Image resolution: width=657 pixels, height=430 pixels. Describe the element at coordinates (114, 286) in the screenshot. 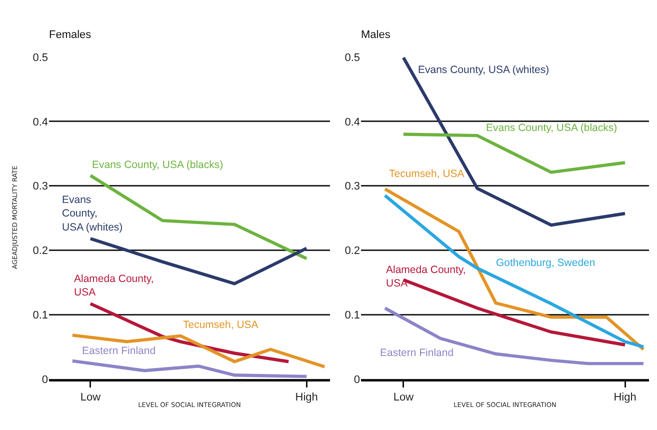

I see `series-label: Alameda County, USA` at that location.